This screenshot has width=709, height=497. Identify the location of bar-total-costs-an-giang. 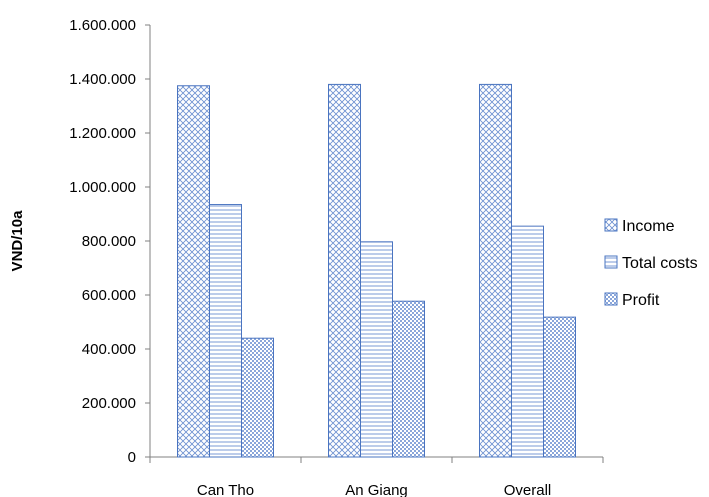
(376, 349).